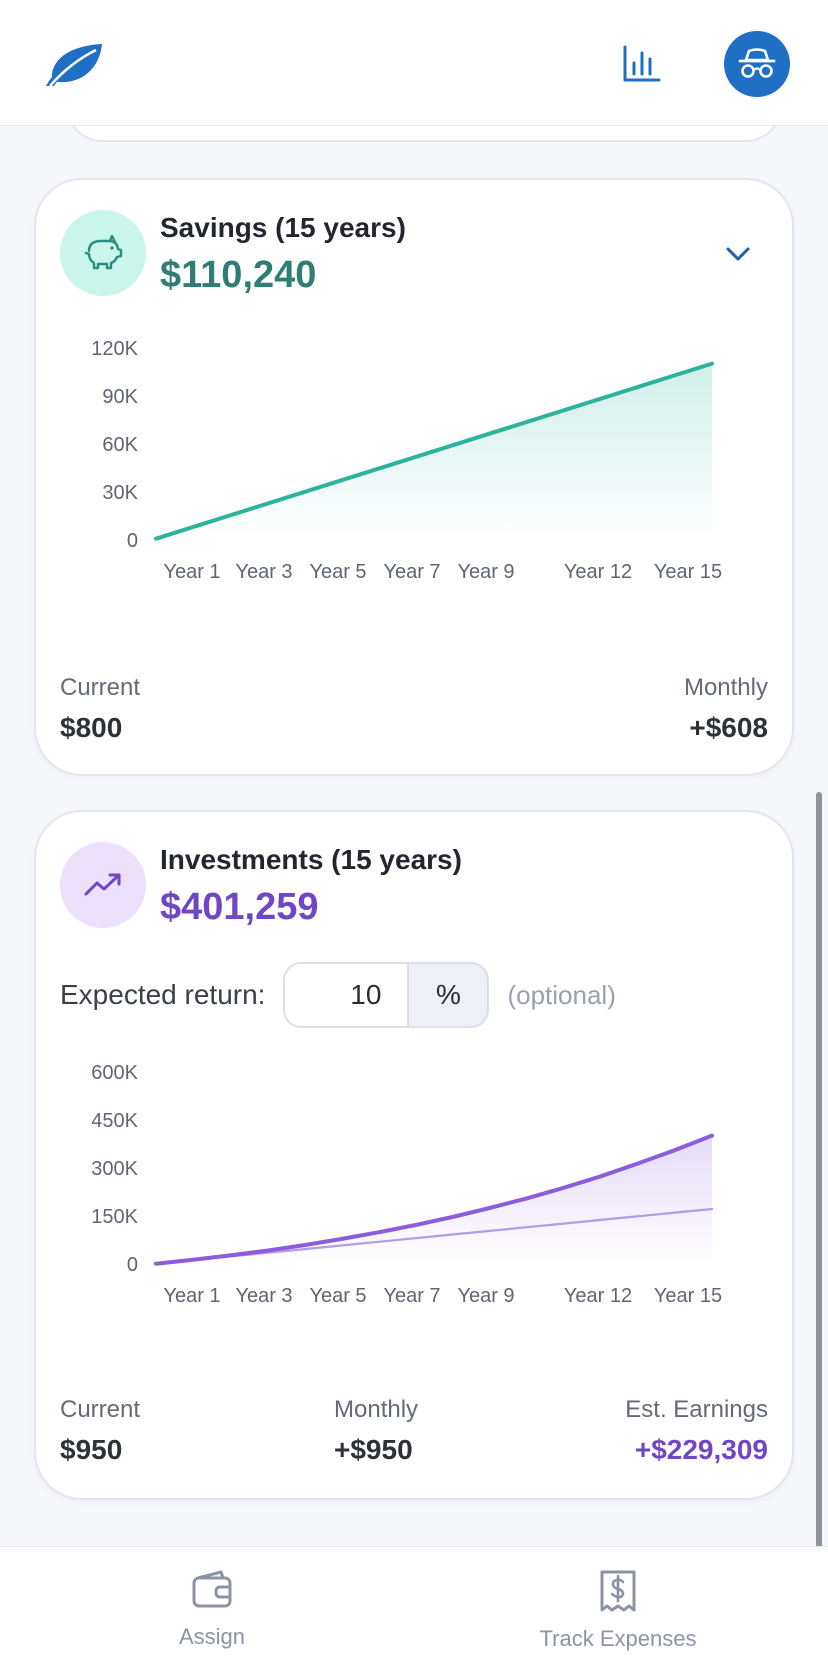 The width and height of the screenshot is (828, 1675). I want to click on investments-current-value: $950, so click(91, 1449).